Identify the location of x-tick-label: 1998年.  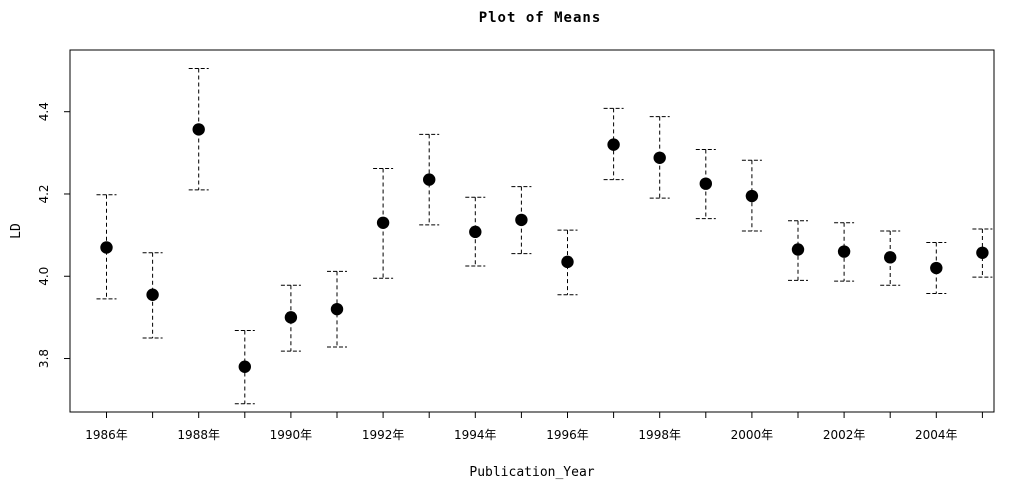
(659, 435).